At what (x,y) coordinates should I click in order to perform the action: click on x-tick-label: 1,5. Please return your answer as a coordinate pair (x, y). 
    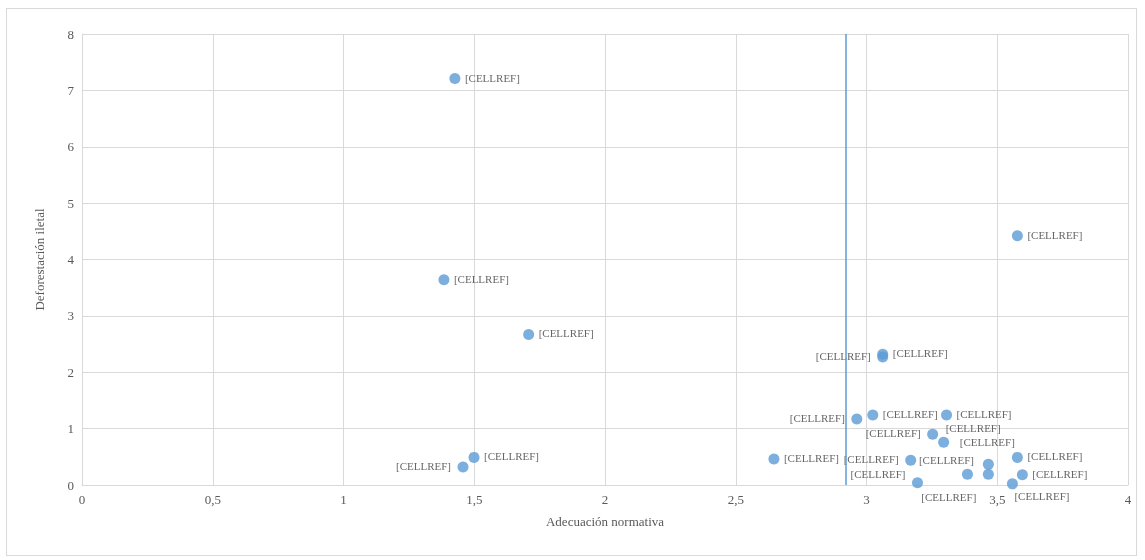
    Looking at the image, I should click on (474, 499).